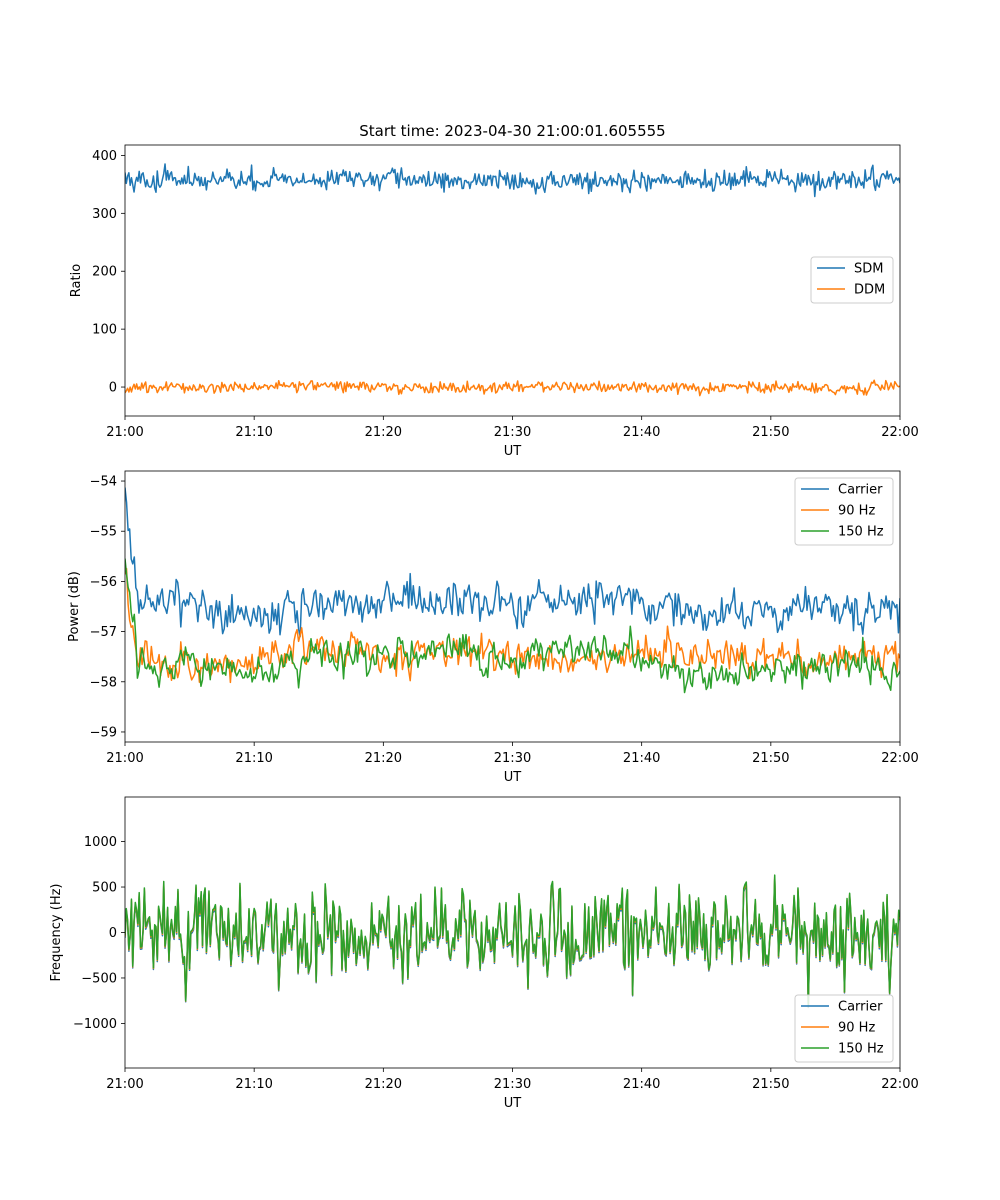 The height and width of the screenshot is (1200, 1000). I want to click on legend-label: SDM, so click(868, 269).